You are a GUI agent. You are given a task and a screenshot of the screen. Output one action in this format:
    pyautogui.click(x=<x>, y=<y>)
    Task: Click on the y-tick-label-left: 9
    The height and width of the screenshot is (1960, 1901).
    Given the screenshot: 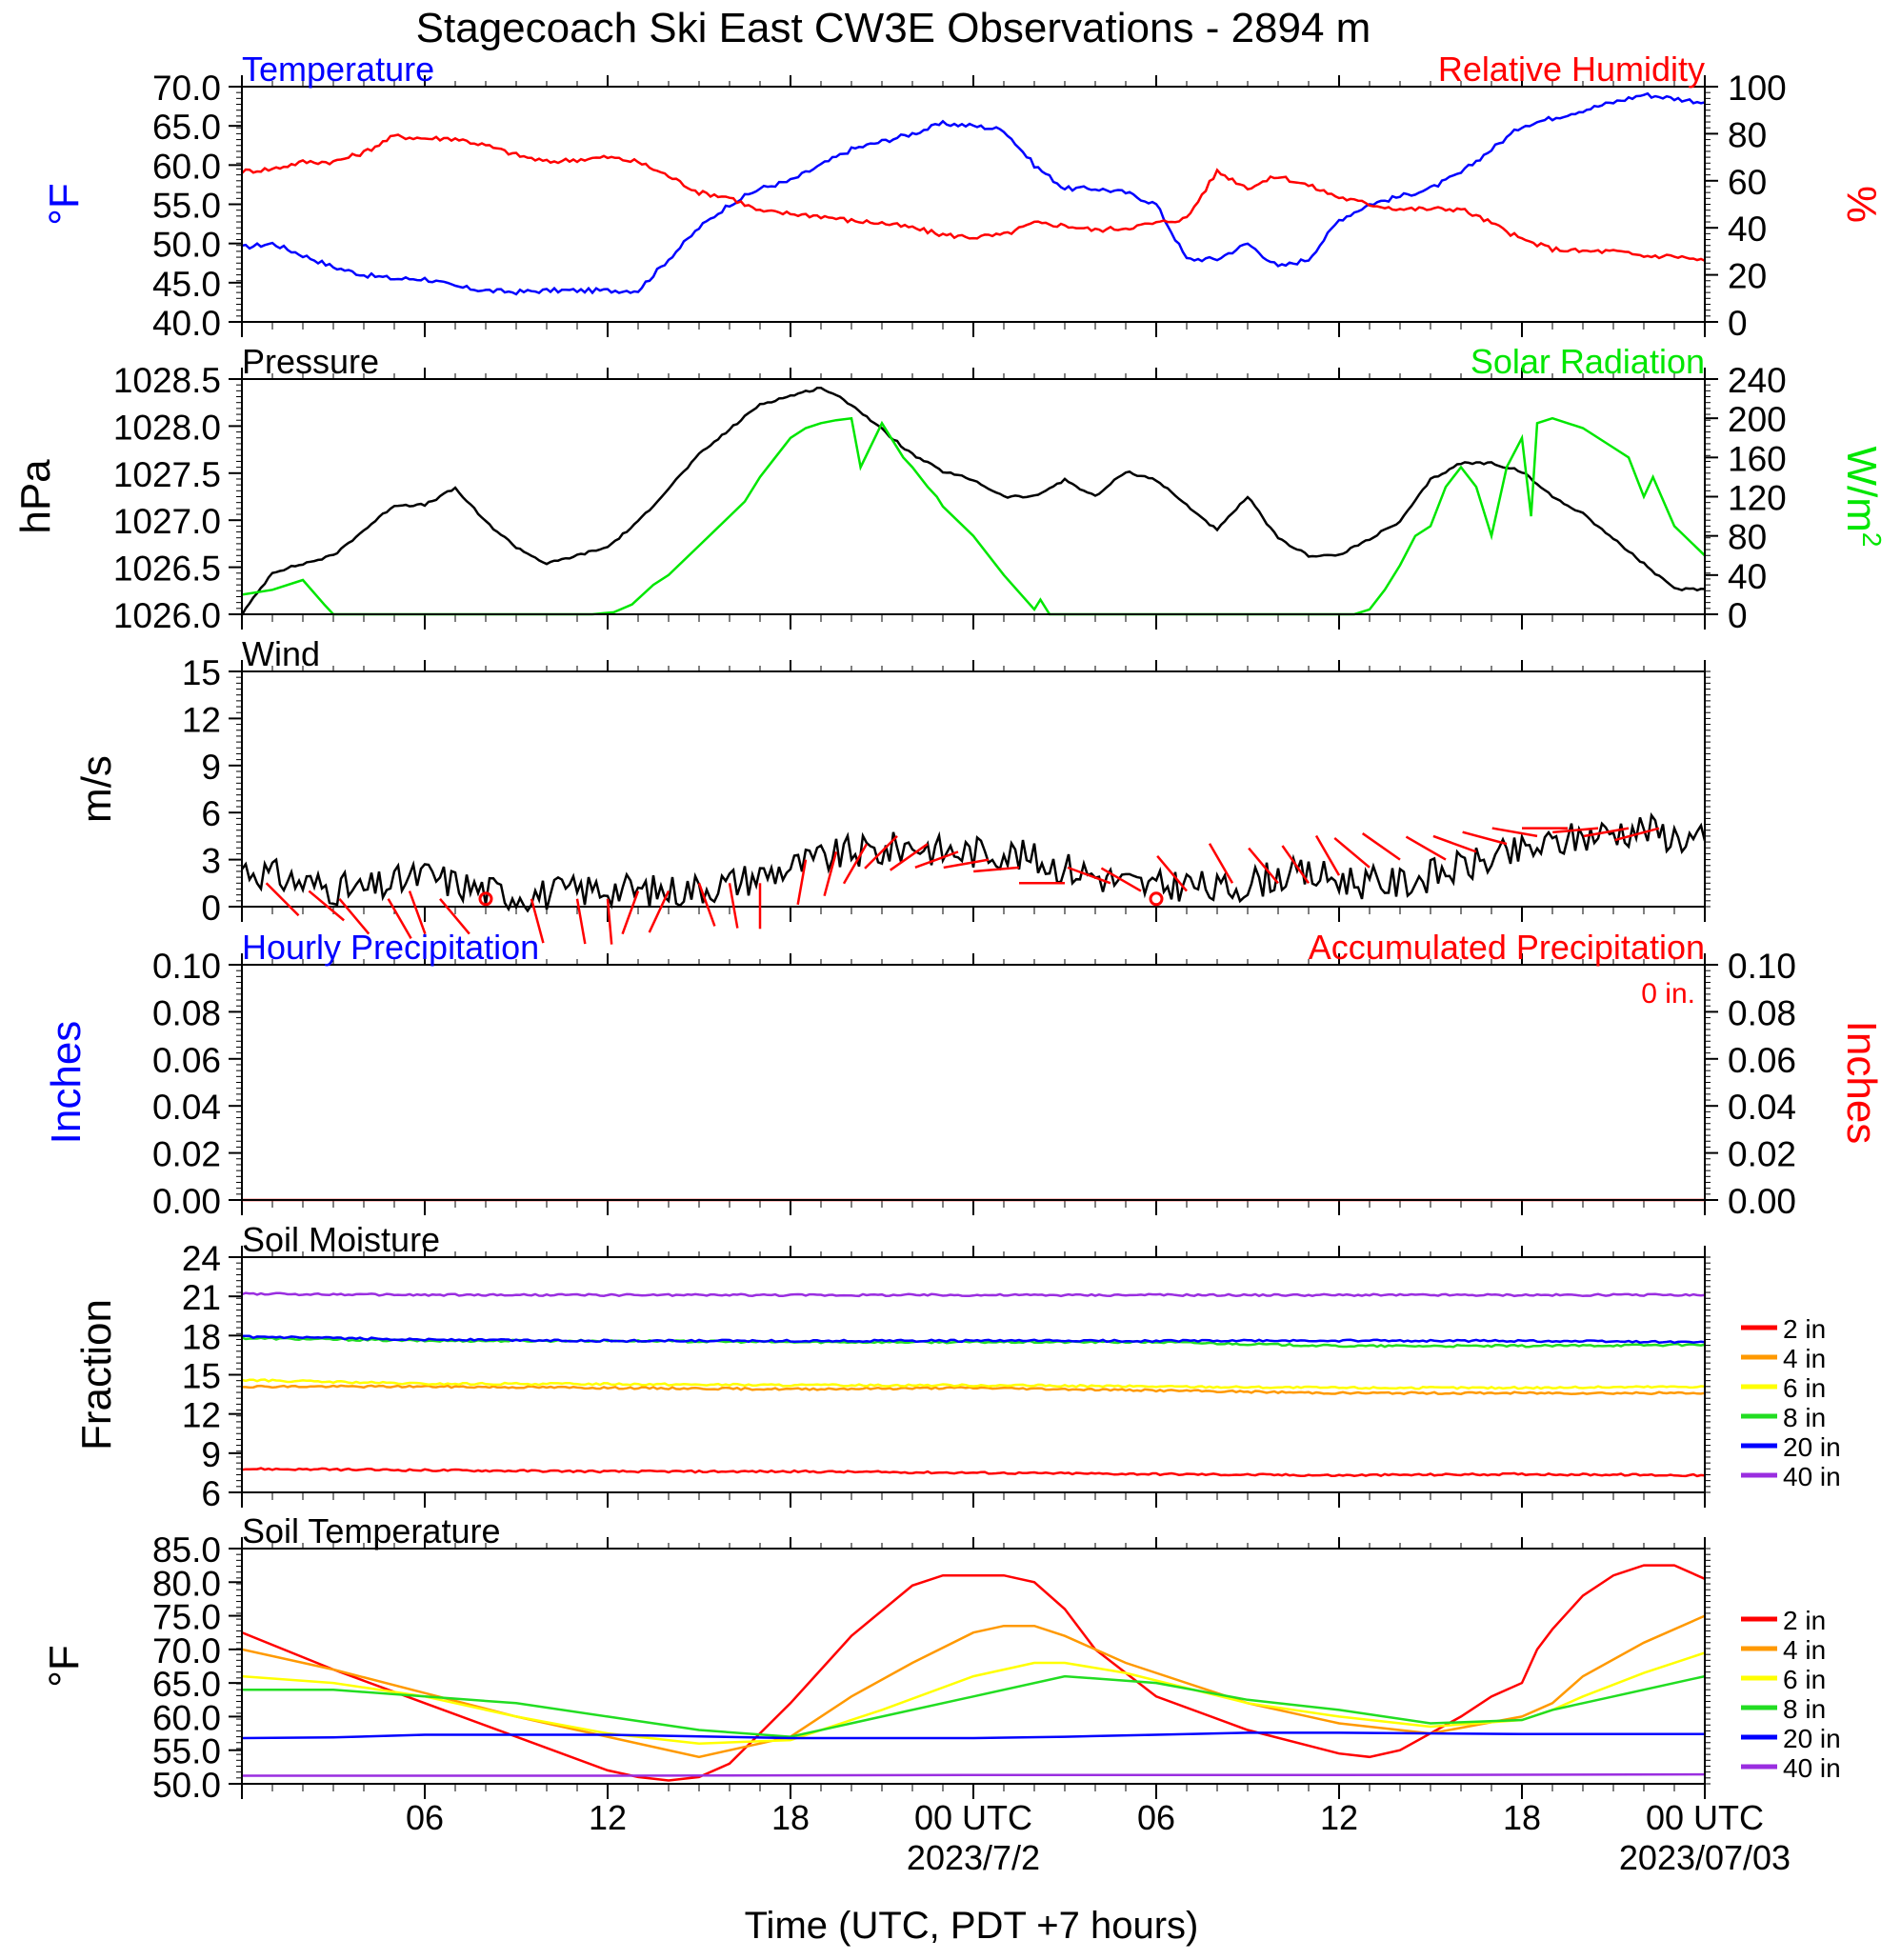 What is the action you would take?
    pyautogui.click(x=211, y=767)
    